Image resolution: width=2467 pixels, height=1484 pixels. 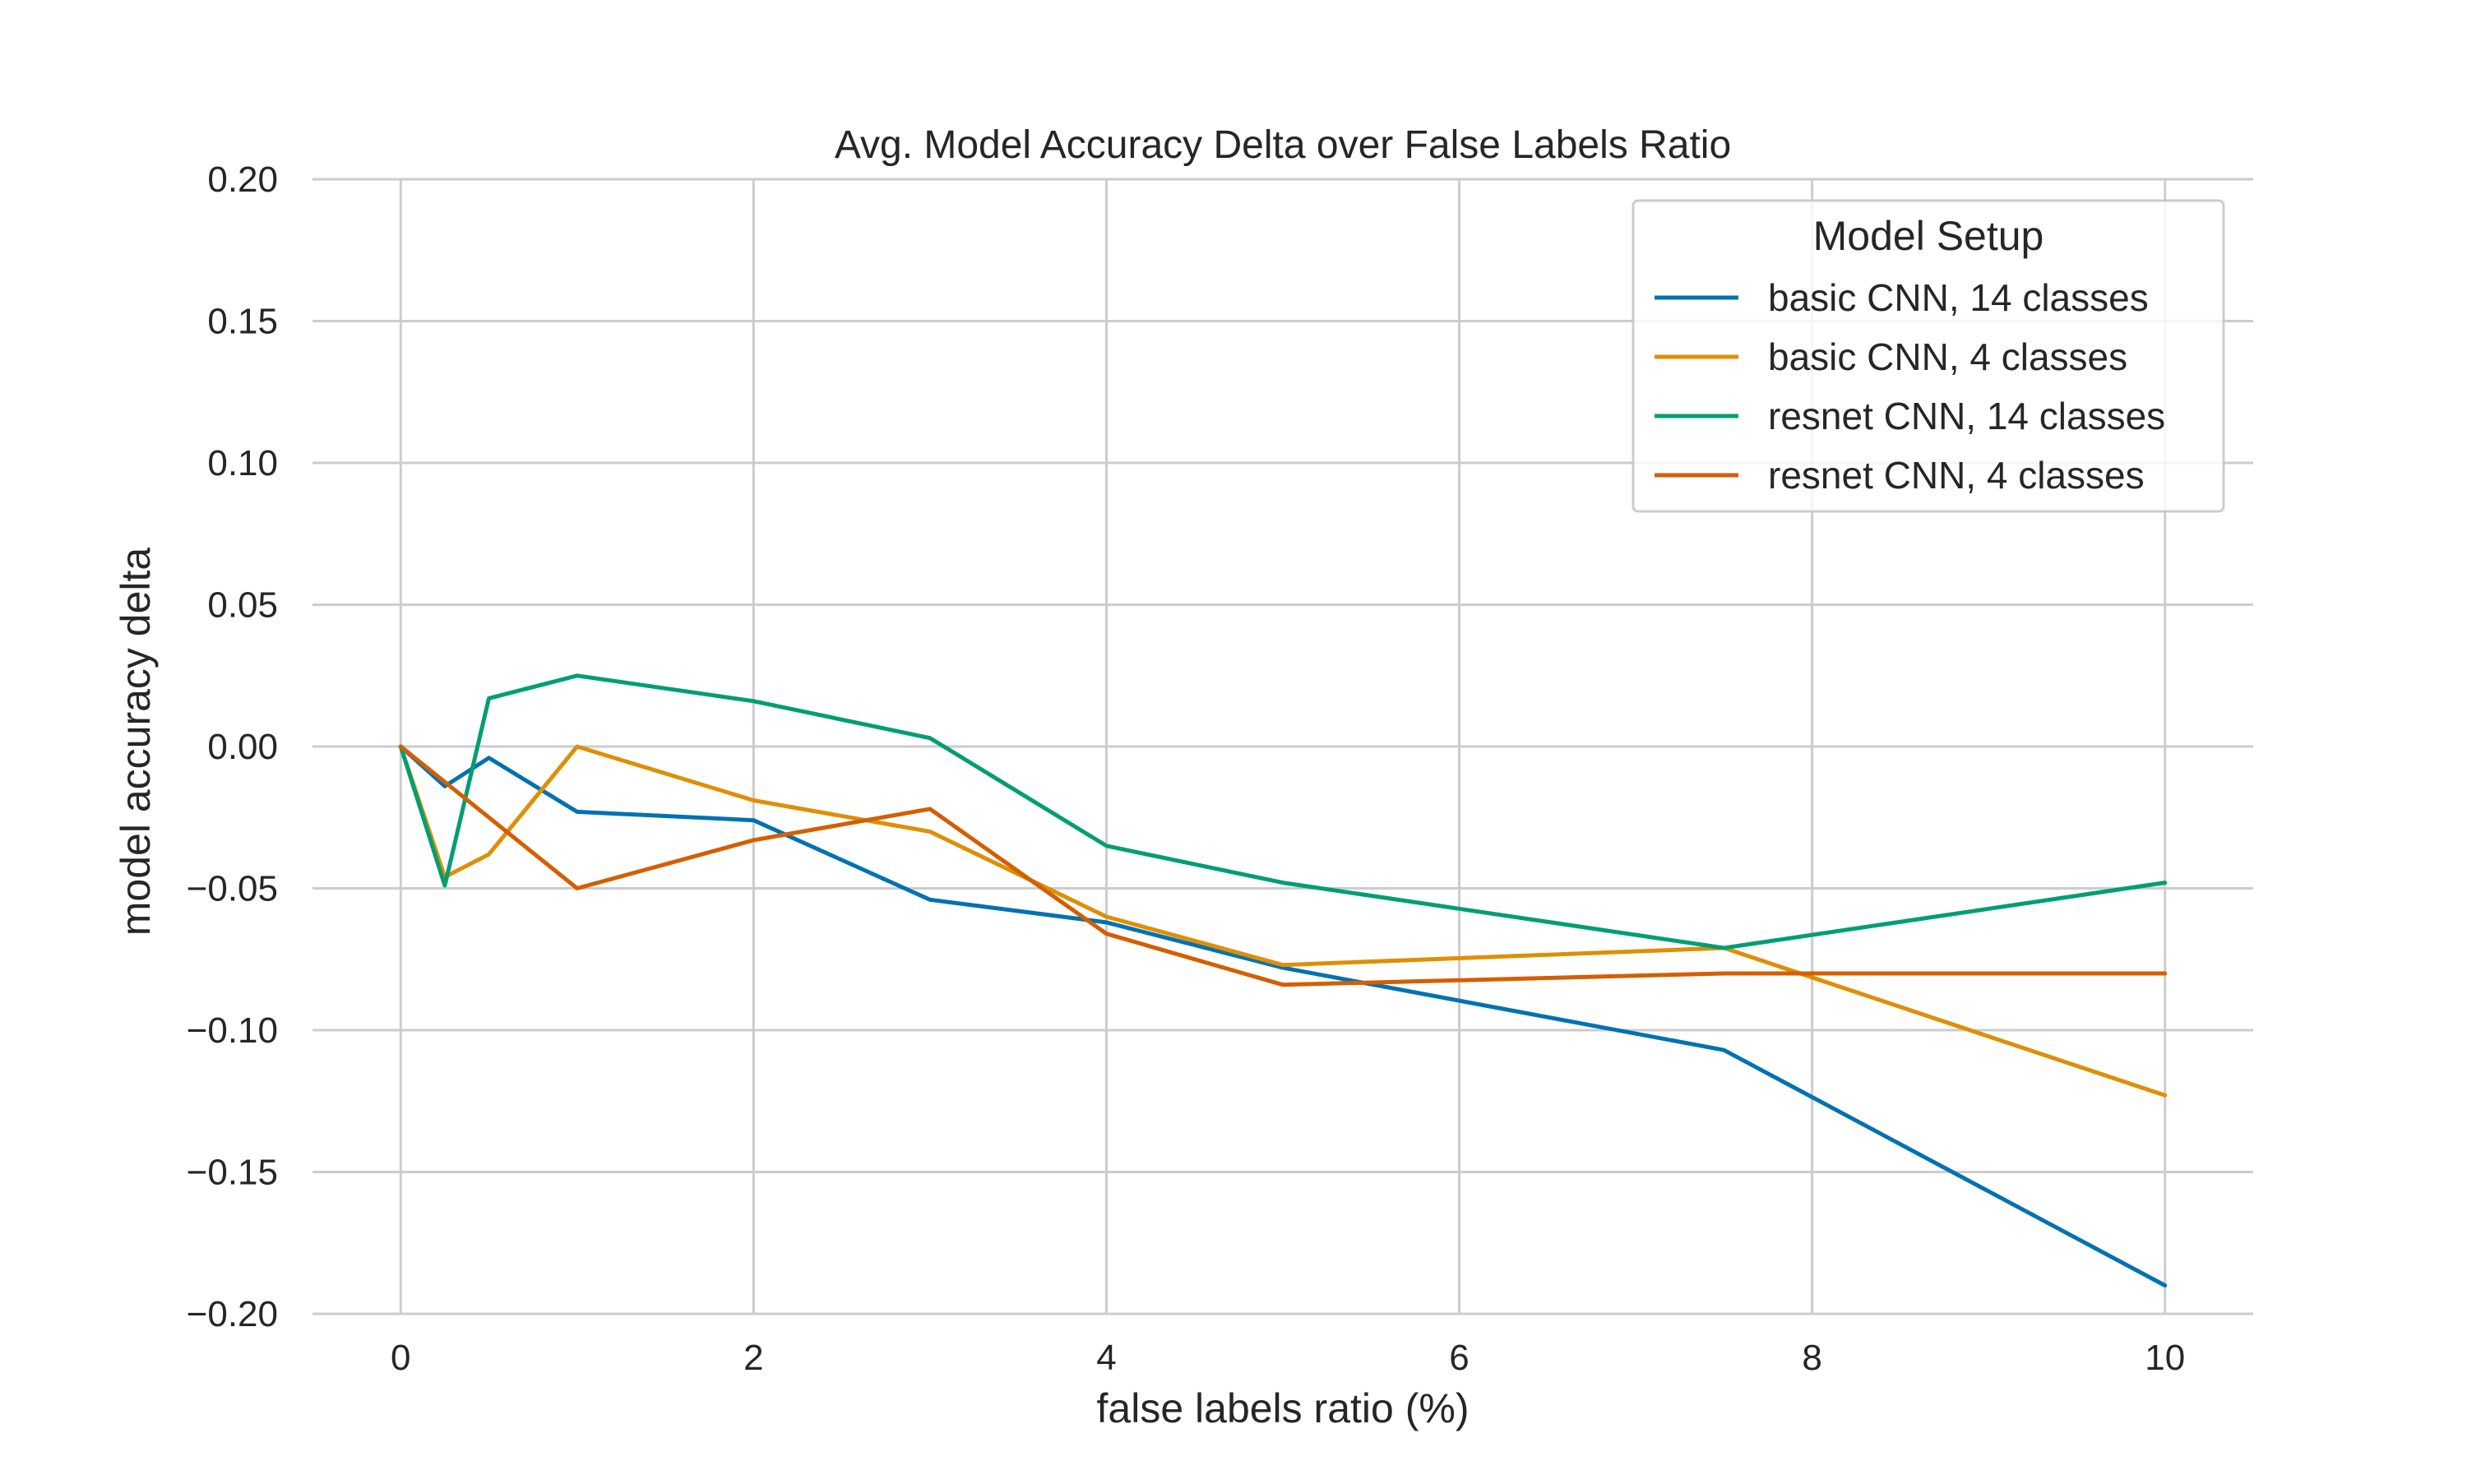 What do you see at coordinates (243, 463) in the screenshot?
I see `y-tick-label: 0.10` at bounding box center [243, 463].